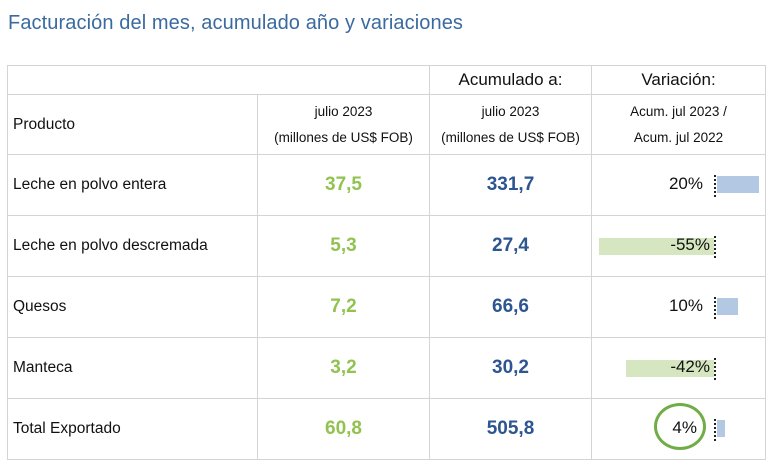 This screenshot has height=467, width=770. Describe the element at coordinates (510, 111) in the screenshot. I see `accum-header-line1: julio 2023` at that location.